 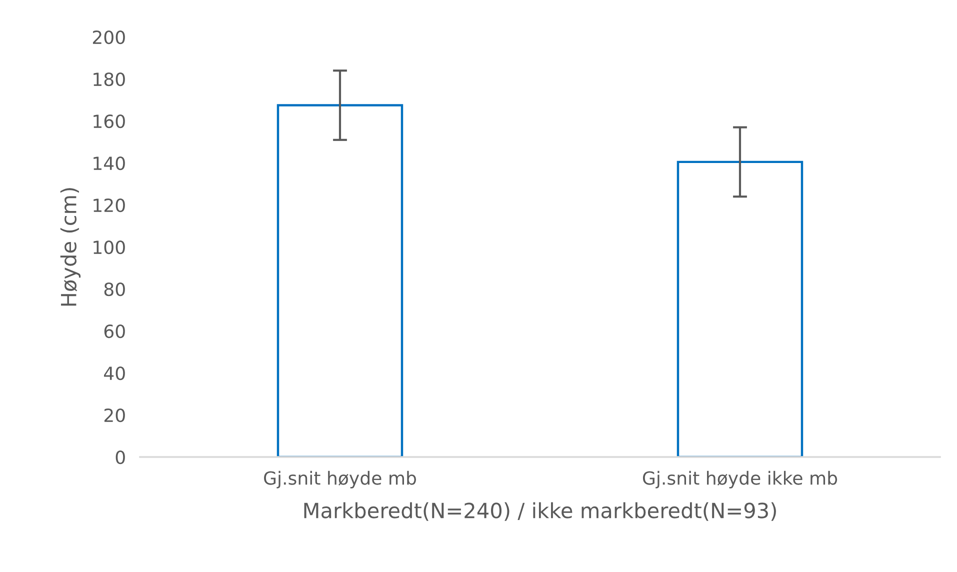 What do you see at coordinates (108, 37) in the screenshot?
I see `y-tick-label: 200` at bounding box center [108, 37].